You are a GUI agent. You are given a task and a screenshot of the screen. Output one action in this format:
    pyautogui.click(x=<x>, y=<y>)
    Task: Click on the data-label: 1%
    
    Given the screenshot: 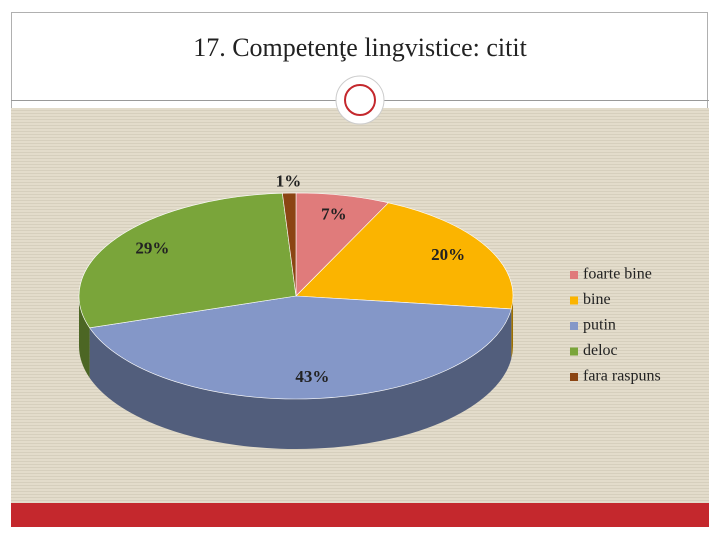 What is the action you would take?
    pyautogui.click(x=289, y=181)
    